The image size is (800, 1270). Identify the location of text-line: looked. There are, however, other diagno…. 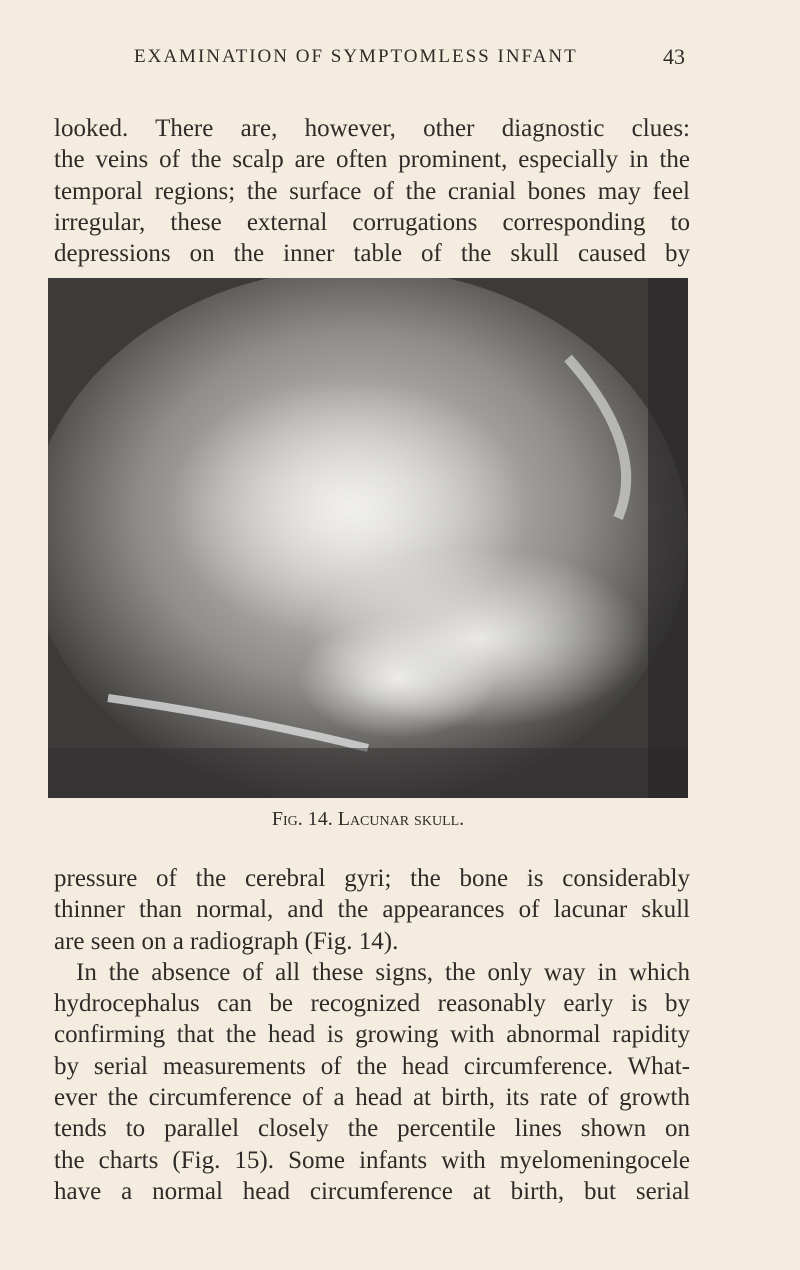
(372, 128).